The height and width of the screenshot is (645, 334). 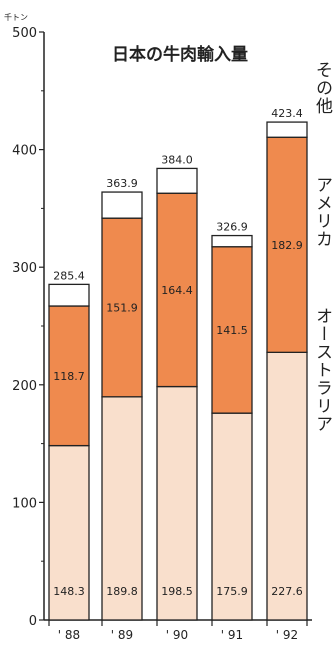 I want to click on value-label-usa: 151.9, so click(x=122, y=307).